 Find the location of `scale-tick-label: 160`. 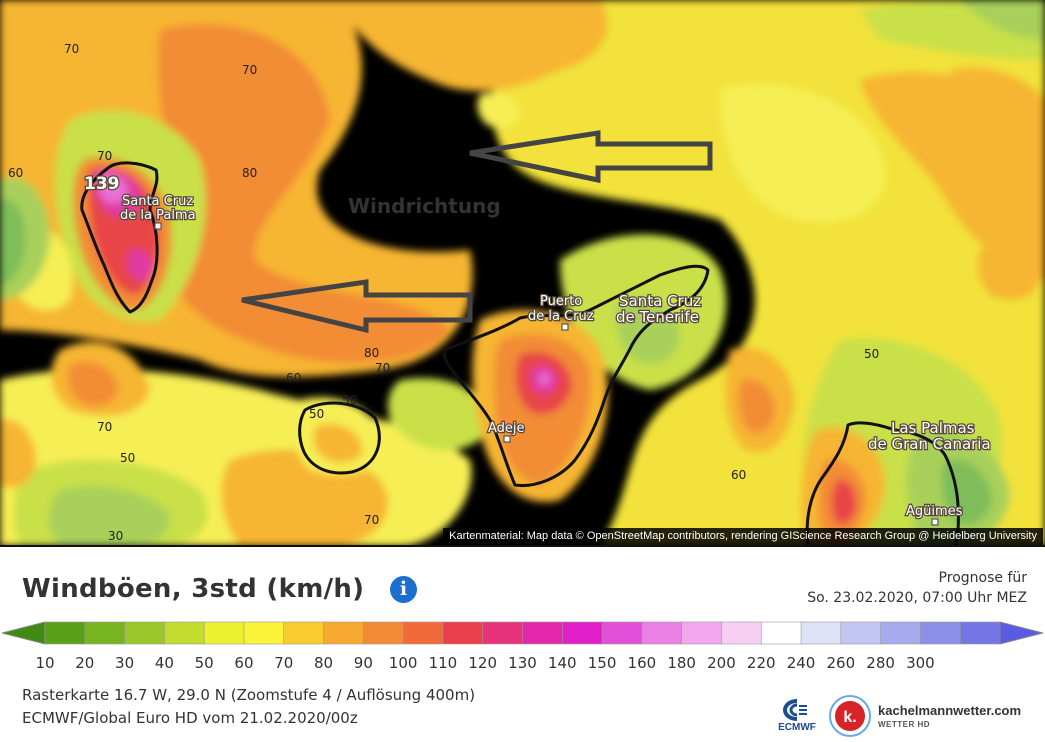

scale-tick-label: 160 is located at coordinates (642, 663).